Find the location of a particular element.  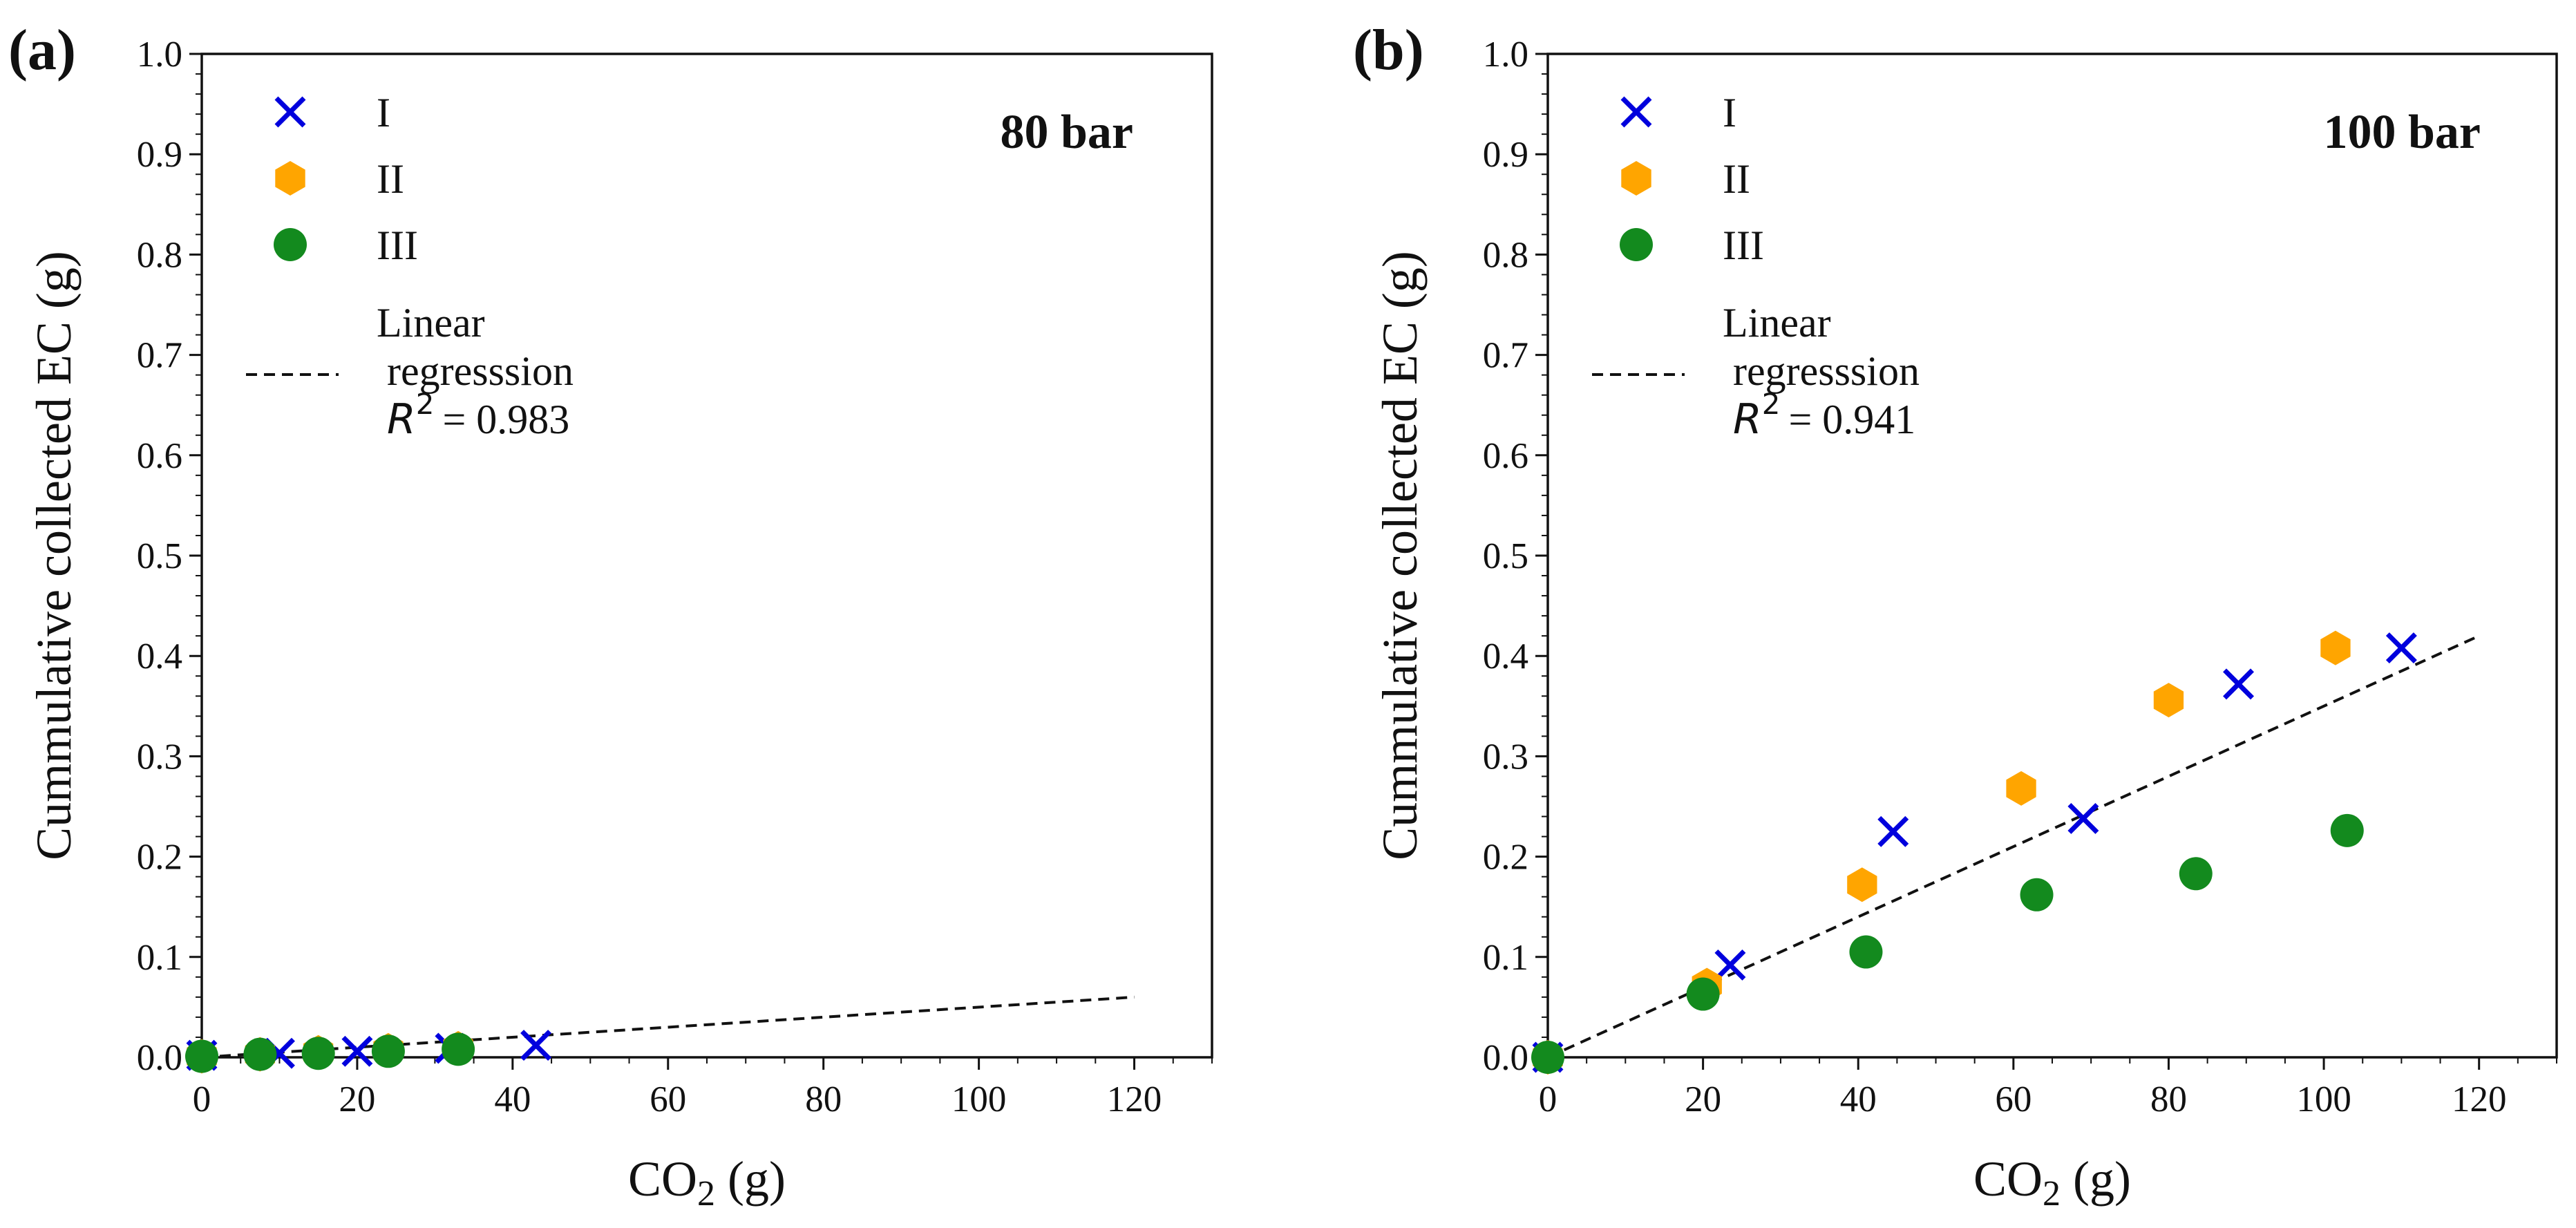

legend-r-squared: R2 = 0.983 is located at coordinates (478, 416).